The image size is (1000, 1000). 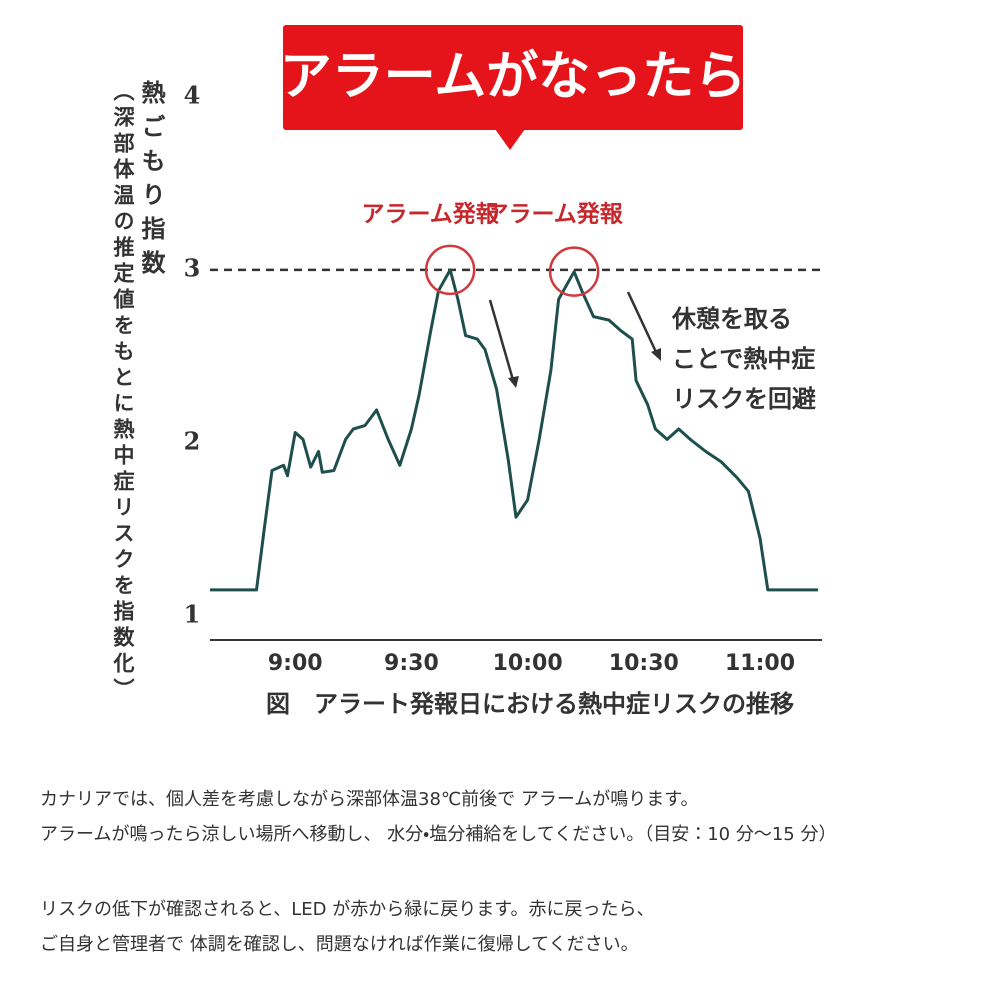 I want to click on note-line: ことで熱中症, so click(x=743, y=359).